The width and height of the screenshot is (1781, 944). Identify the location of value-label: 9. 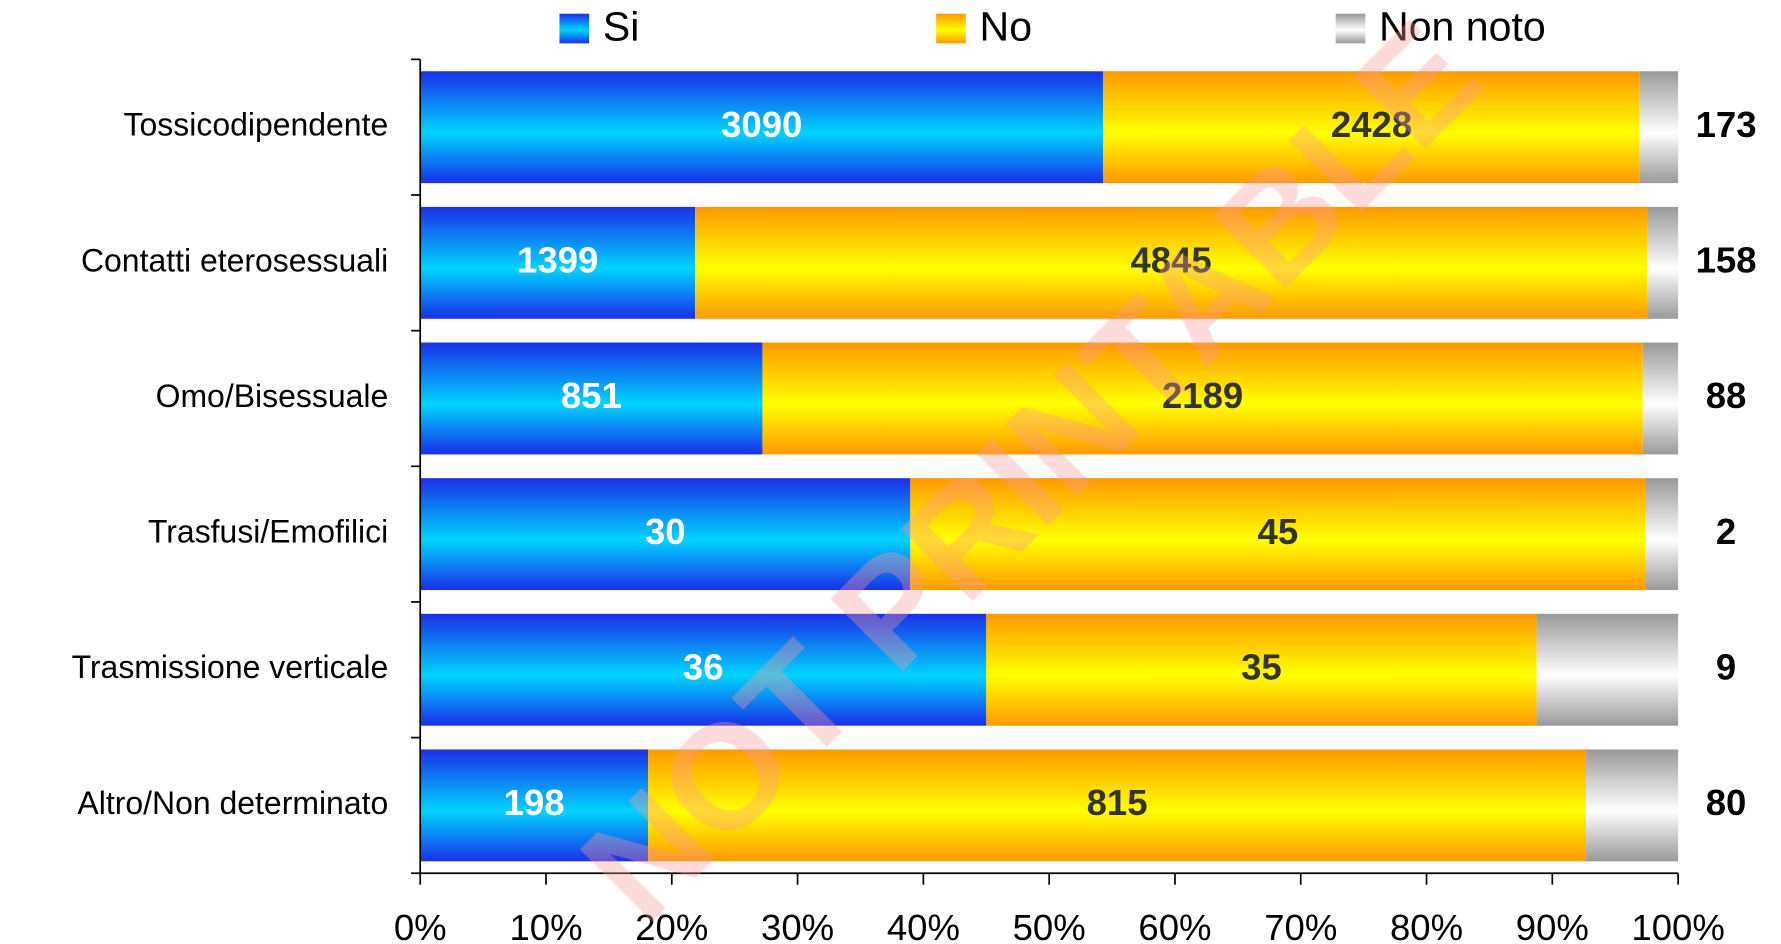
(1726, 666).